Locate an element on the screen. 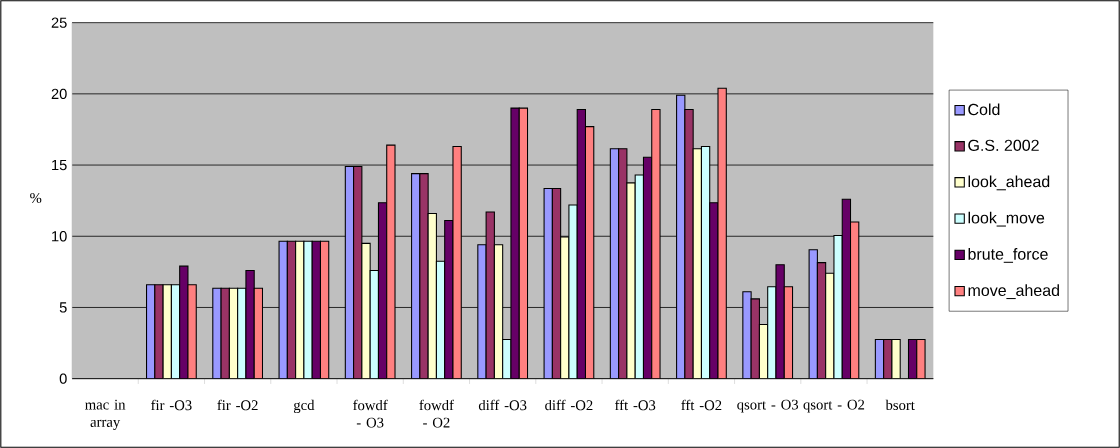 Image resolution: width=1120 pixels, height=448 pixels. y-tick-label: 0 is located at coordinates (63, 378).